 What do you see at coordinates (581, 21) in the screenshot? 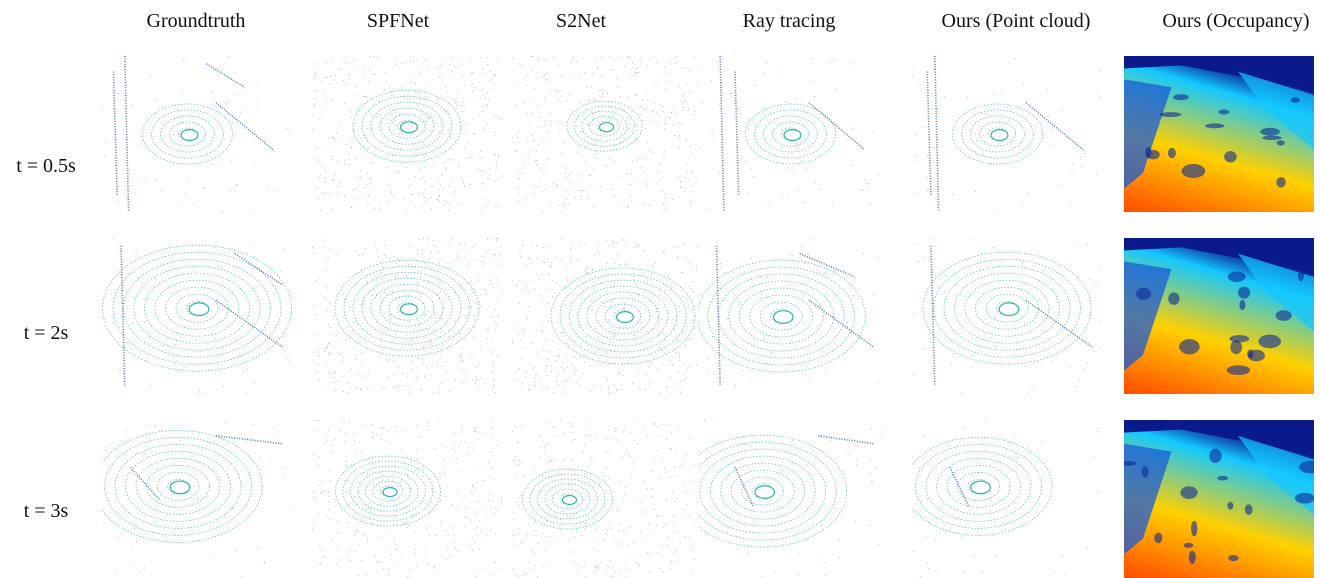
I see `column-header-s2net: S2Net` at bounding box center [581, 21].